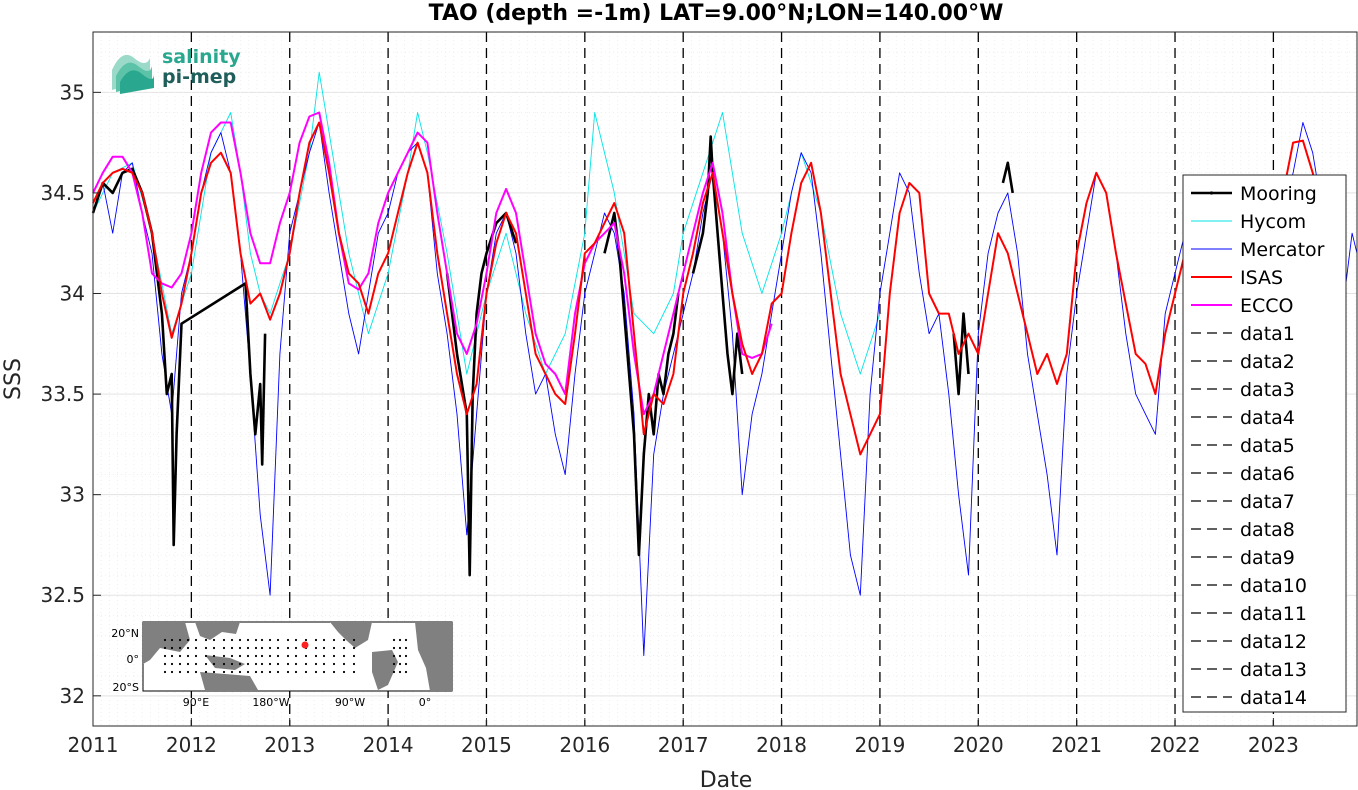 This screenshot has width=1358, height=790. I want to click on legend-label: data11, so click(1273, 614).